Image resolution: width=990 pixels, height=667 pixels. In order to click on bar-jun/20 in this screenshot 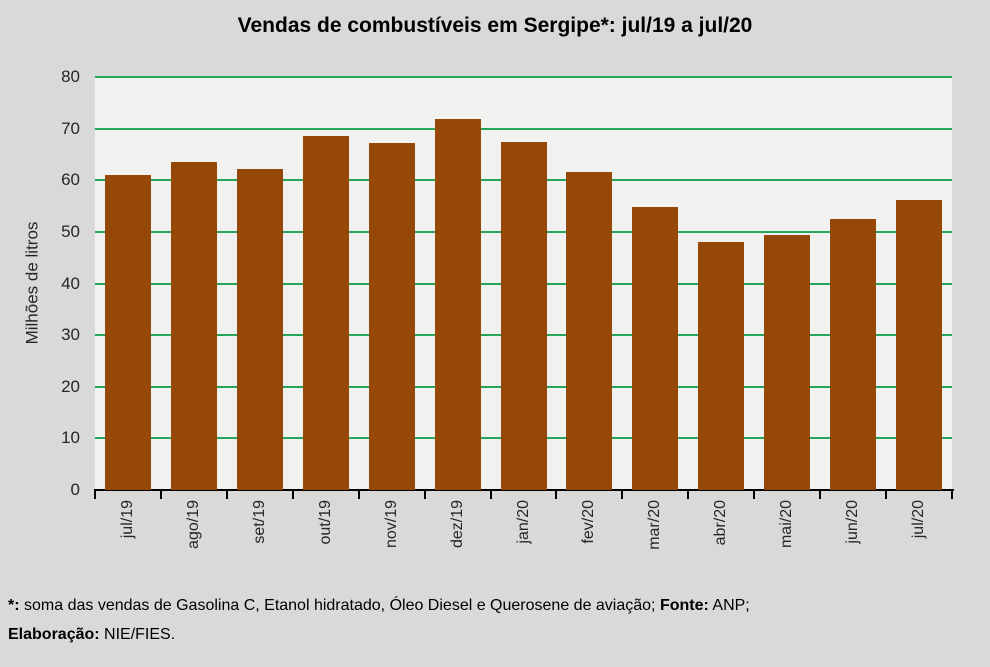, I will do `click(853, 354)`.